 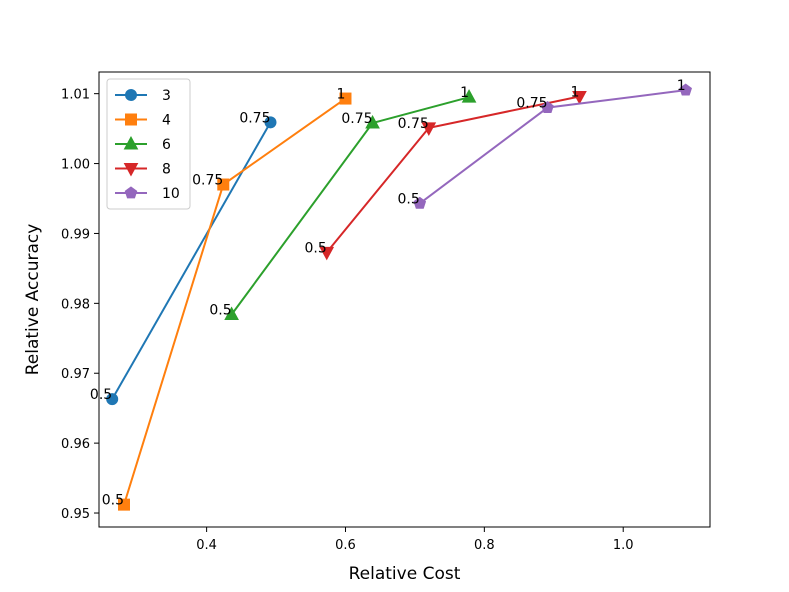 I want to click on series-10: 0.5 0.75 1, so click(x=545, y=143).